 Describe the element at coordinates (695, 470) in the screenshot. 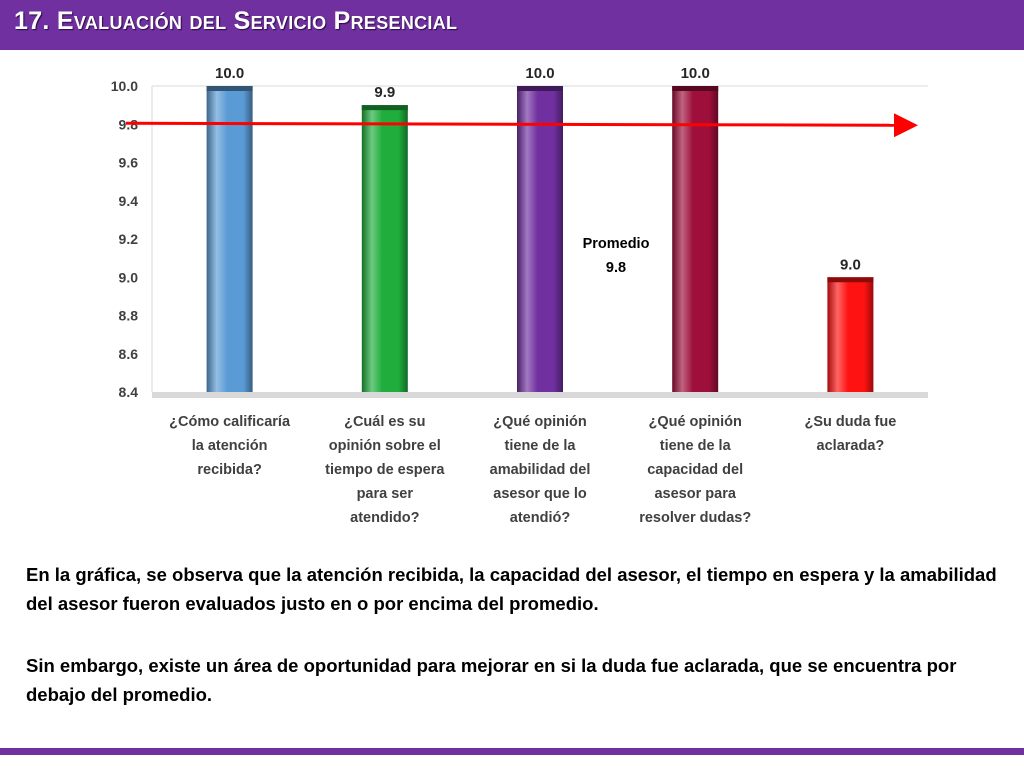

I see `category-label: capacidad del` at that location.